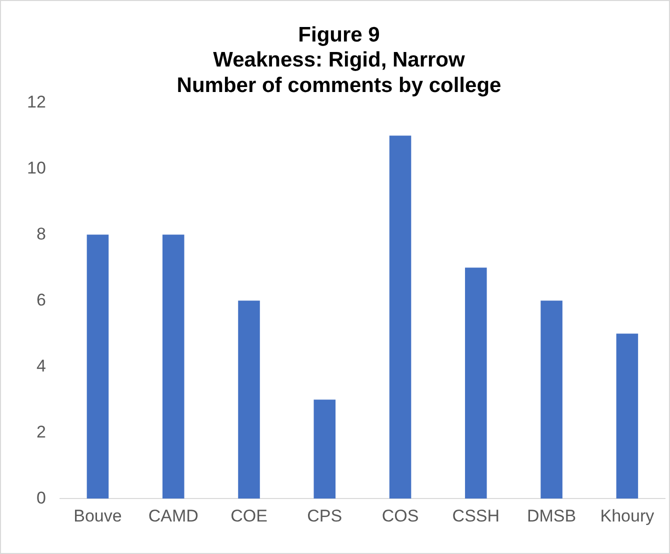  I want to click on y-tick-label: 6, so click(41, 300).